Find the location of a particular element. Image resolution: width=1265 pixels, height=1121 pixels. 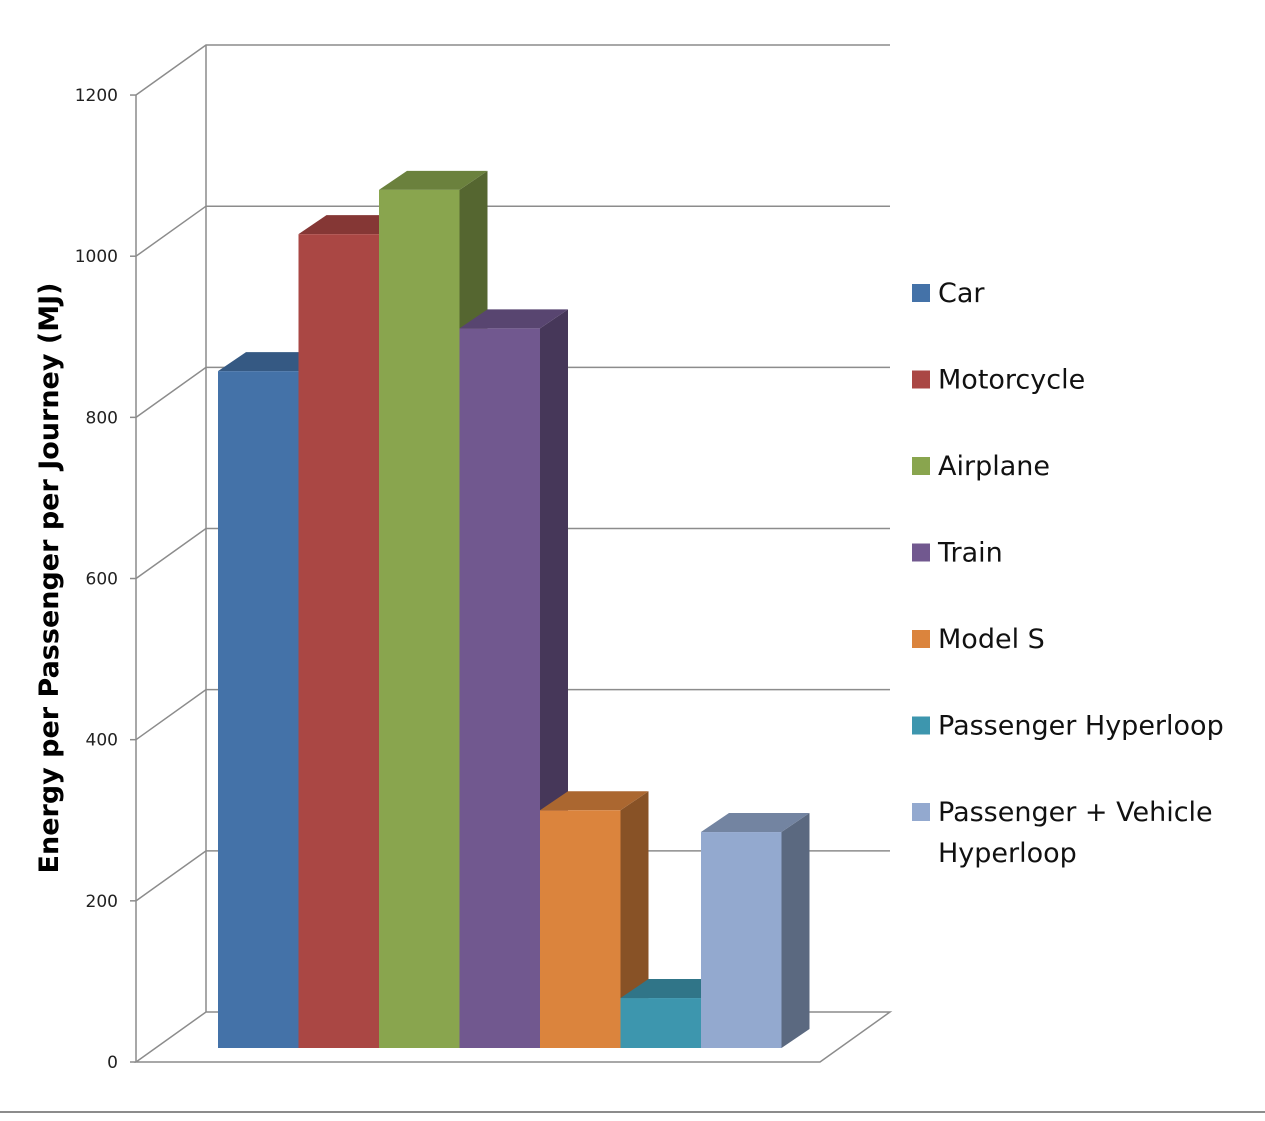

legend-label-line: Airplane is located at coordinates (994, 466).